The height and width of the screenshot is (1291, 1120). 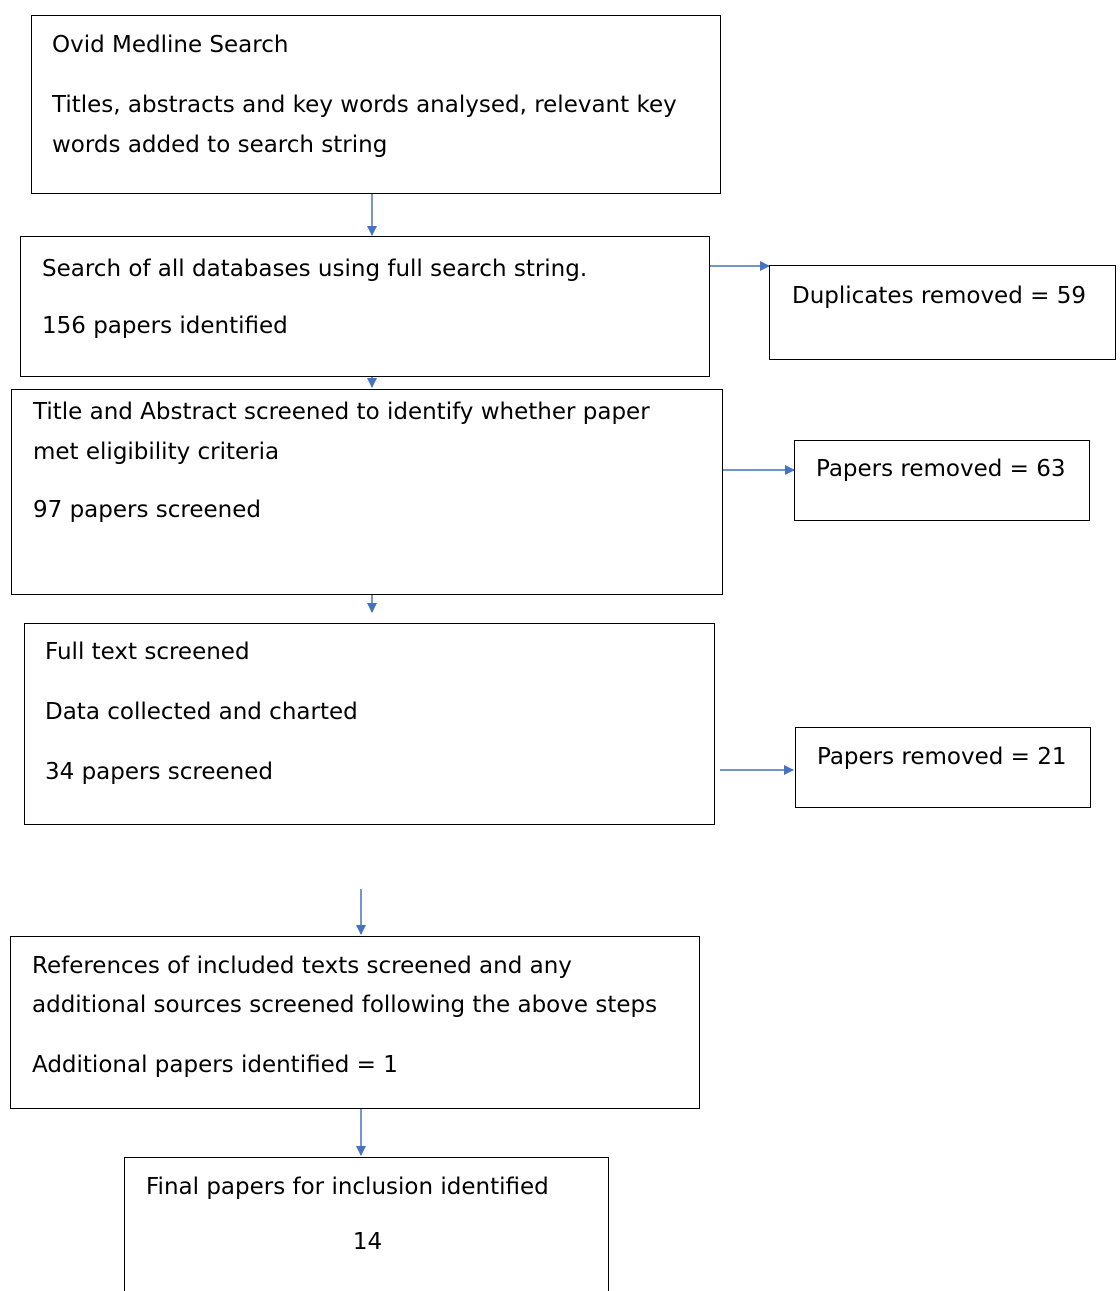 I want to click on box-text: 34 papers screened, so click(x=159, y=772).